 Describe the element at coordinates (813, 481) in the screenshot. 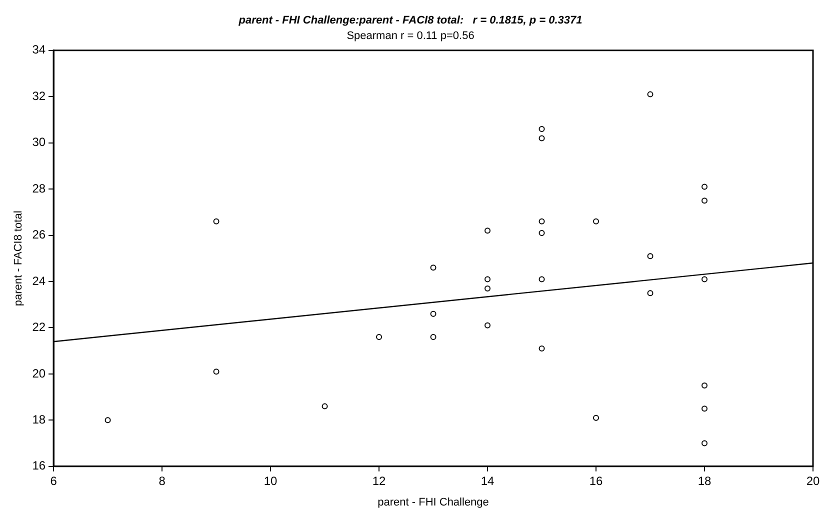

I see `x-tick-label: 20` at that location.